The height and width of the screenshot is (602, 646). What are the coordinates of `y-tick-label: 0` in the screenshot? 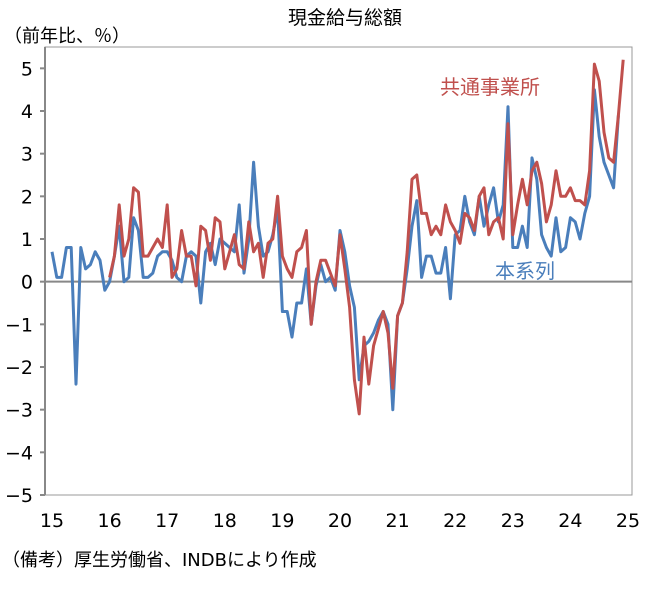 It's located at (27, 283).